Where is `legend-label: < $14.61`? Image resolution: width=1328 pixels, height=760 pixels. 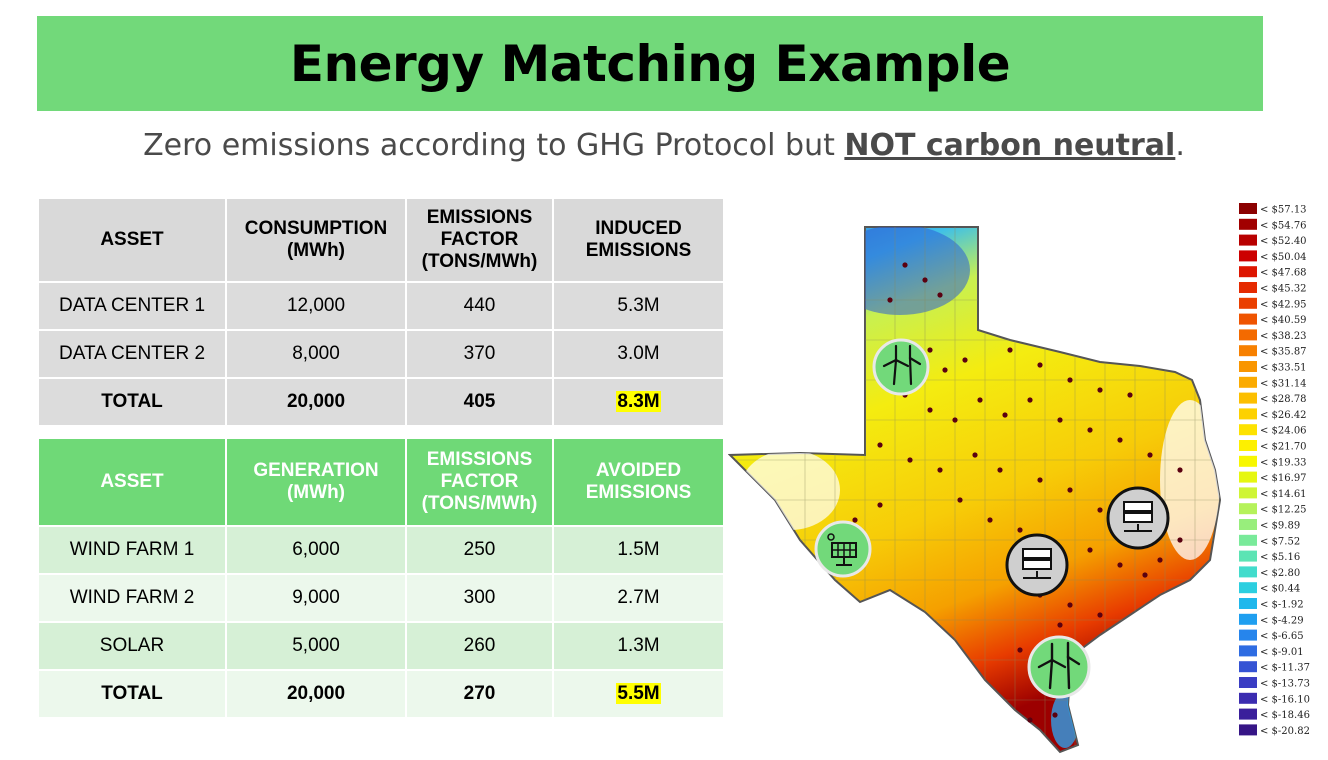 legend-label: < $14.61 is located at coordinates (1283, 494).